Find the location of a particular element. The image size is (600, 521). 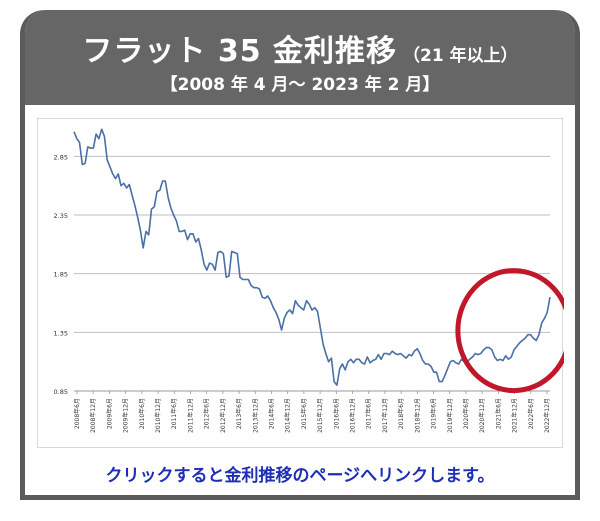

x-tick-label: 2018年12月 is located at coordinates (417, 415).